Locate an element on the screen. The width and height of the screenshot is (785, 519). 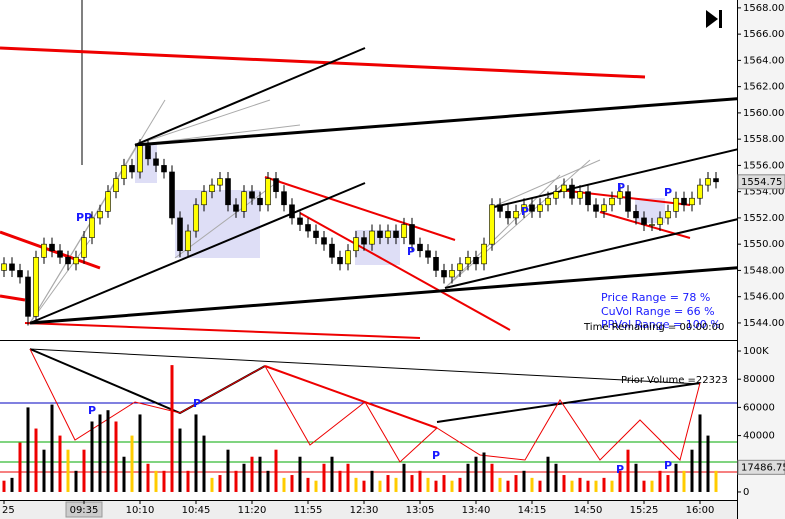
x-tick-label: 11:20 is located at coordinates (252, 510).